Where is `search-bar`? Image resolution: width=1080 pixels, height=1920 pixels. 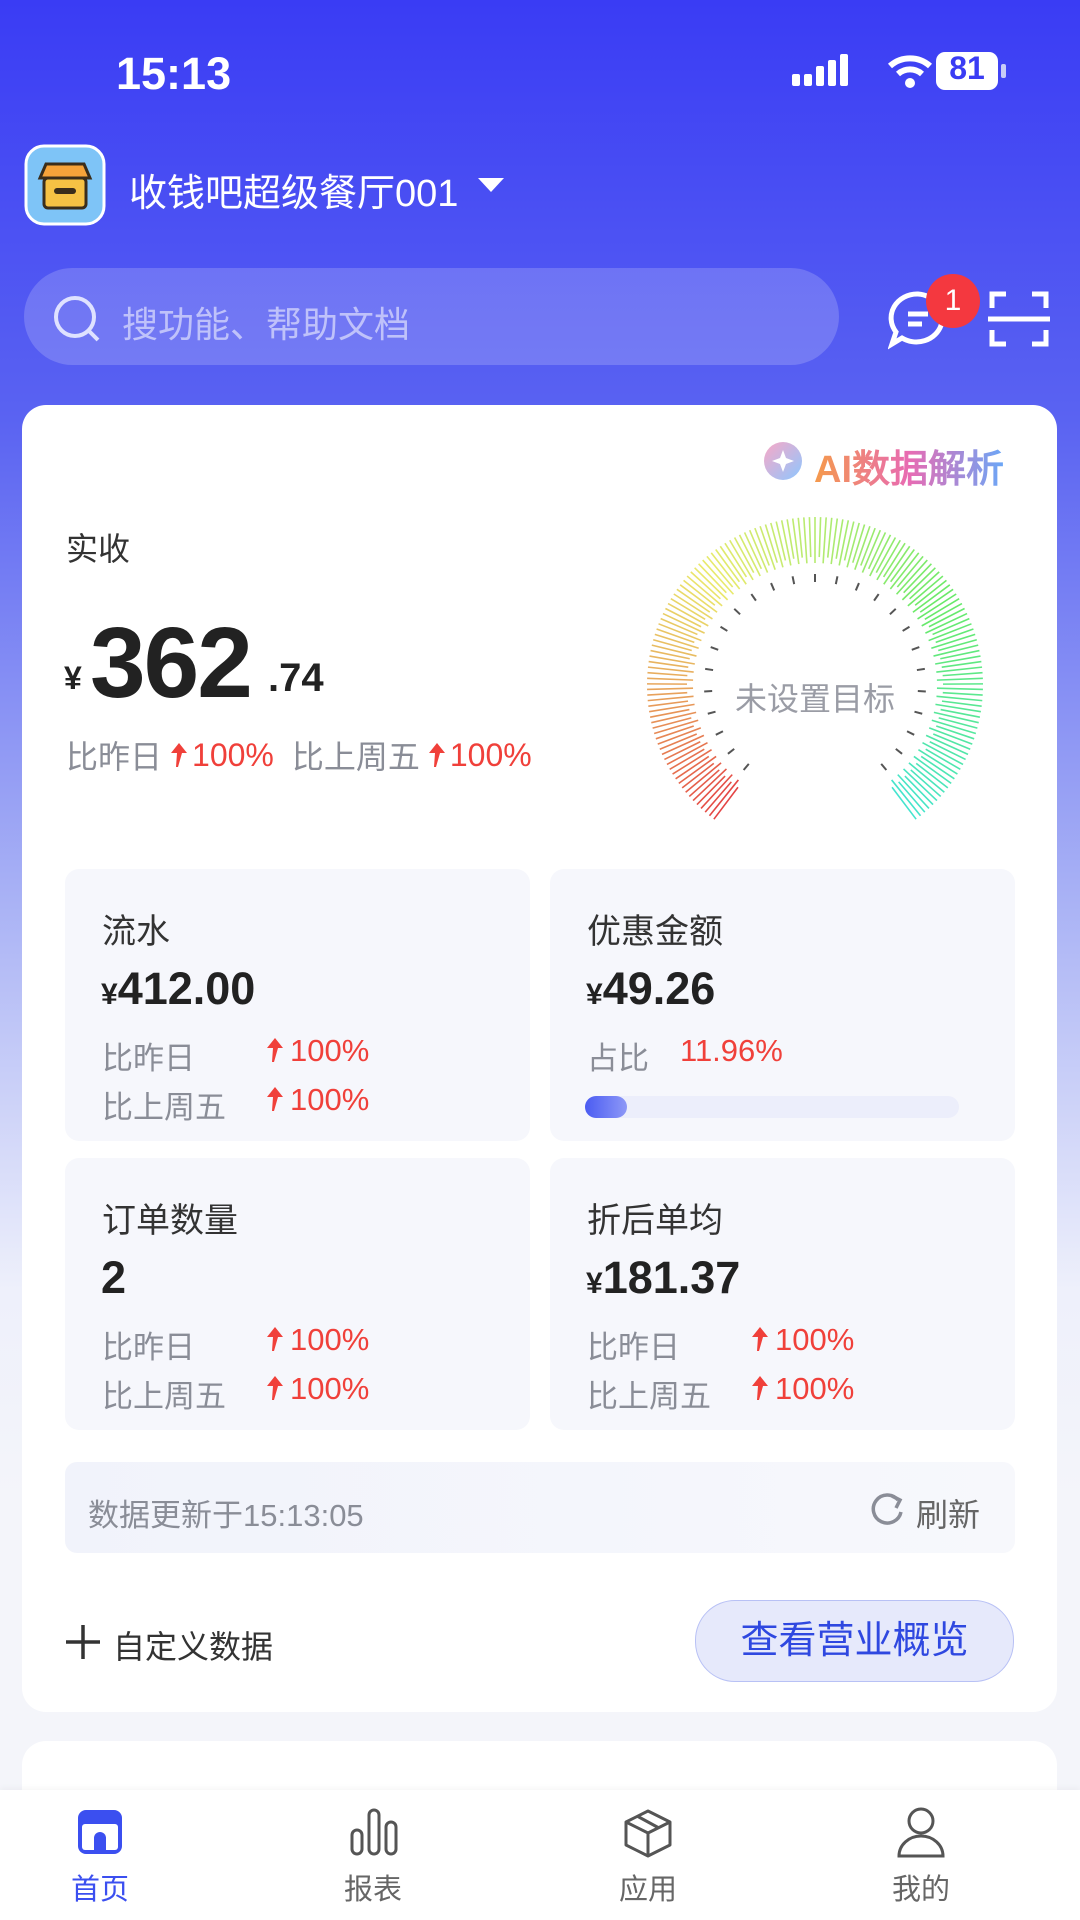 search-bar is located at coordinates (431, 316).